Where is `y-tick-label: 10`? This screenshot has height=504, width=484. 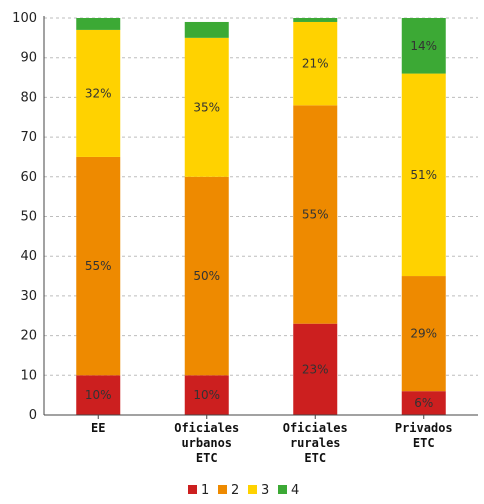 y-tick-label: 10 is located at coordinates (28, 375).